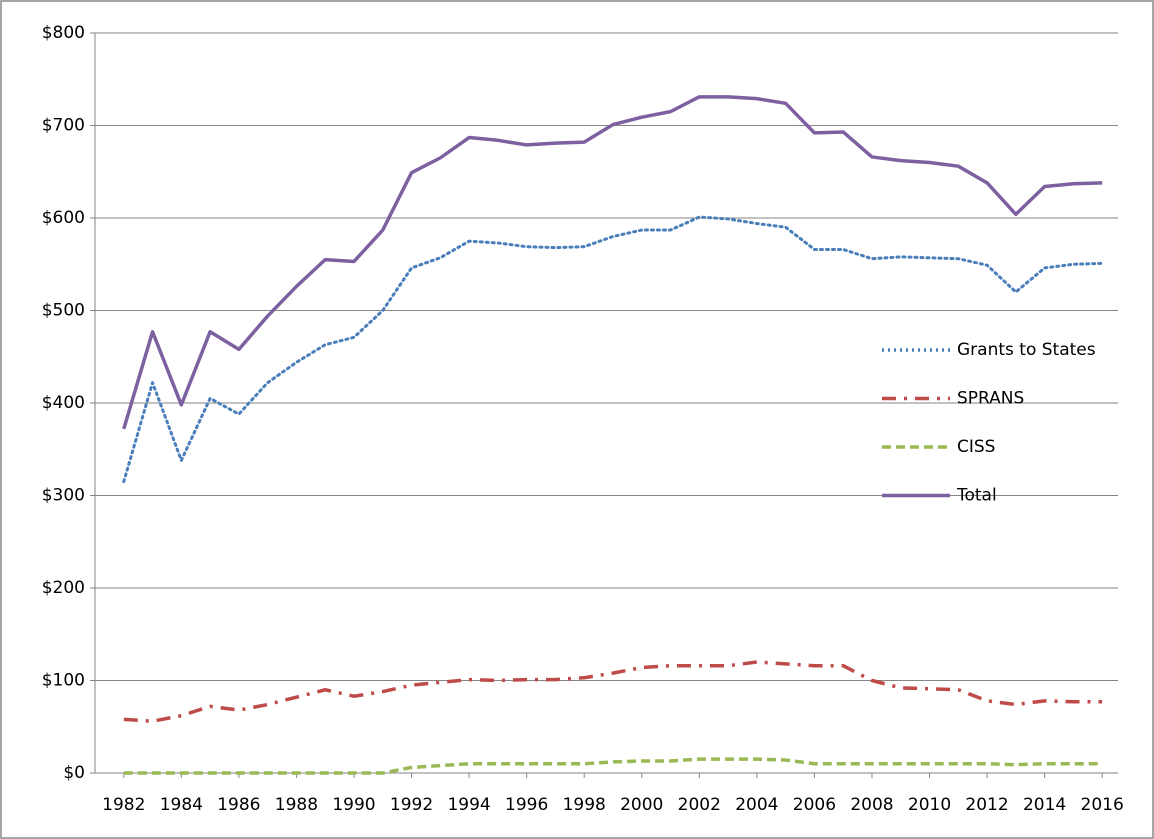 The height and width of the screenshot is (839, 1154). Describe the element at coordinates (296, 805) in the screenshot. I see `x-tick-label: 1988` at that location.